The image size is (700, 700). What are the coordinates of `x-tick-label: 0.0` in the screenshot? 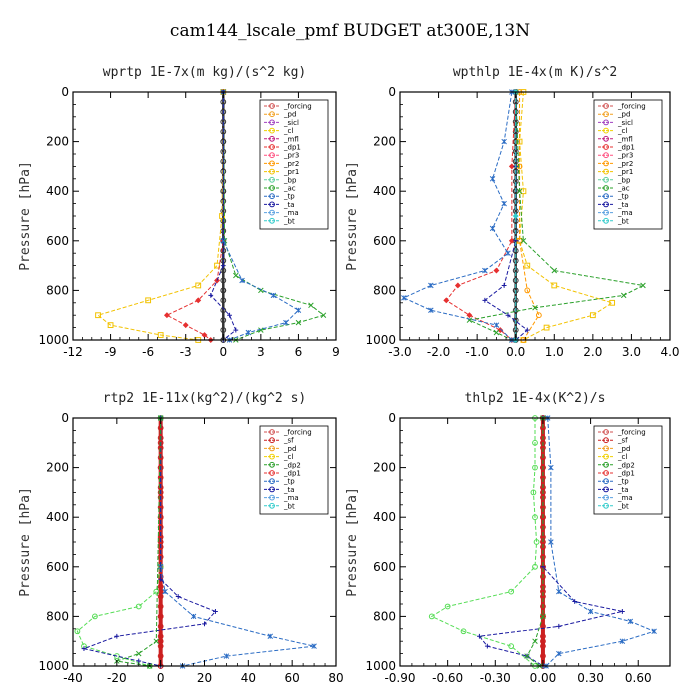 It's located at (515, 352).